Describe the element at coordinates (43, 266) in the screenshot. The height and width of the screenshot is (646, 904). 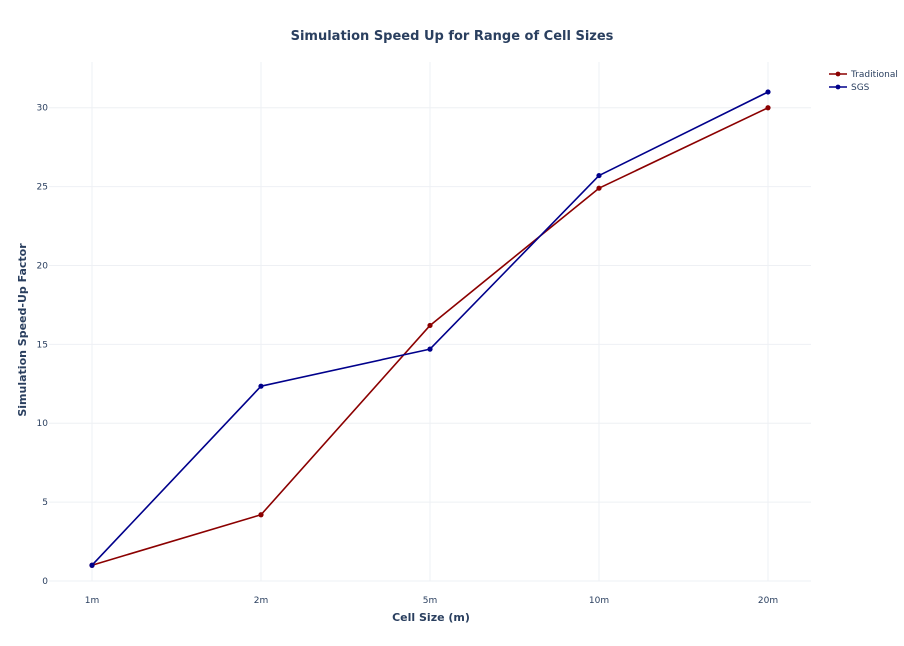
I see `y-tick-label: 20` at that location.